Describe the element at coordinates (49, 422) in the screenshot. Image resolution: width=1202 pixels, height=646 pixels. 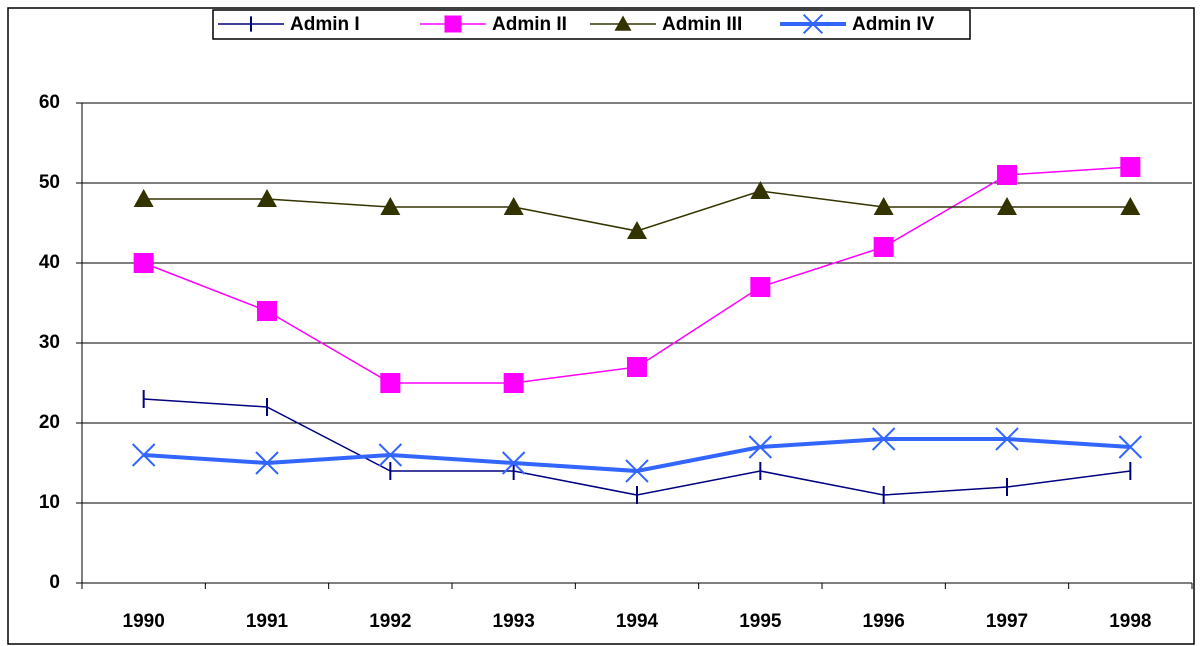
I see `y-tick-label: 20` at that location.